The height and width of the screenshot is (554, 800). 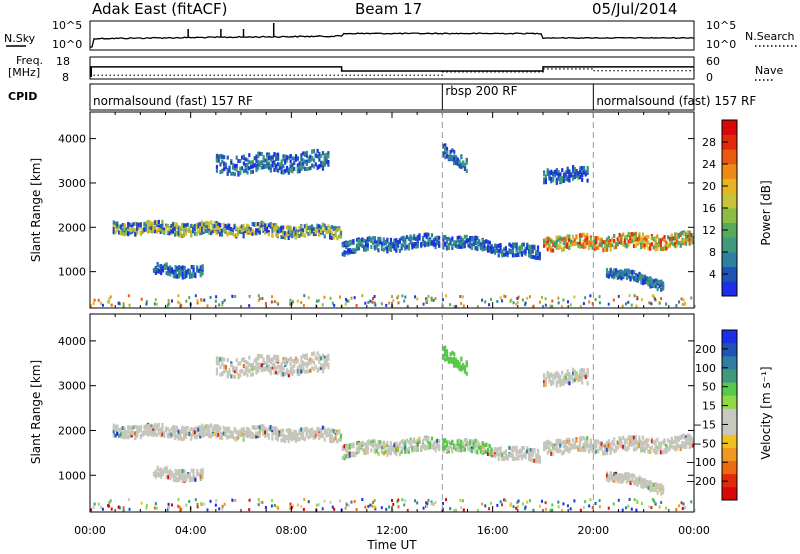 What do you see at coordinates (36, 412) in the screenshot?
I see `velocity-ylabel: Slant Range [km]` at bounding box center [36, 412].